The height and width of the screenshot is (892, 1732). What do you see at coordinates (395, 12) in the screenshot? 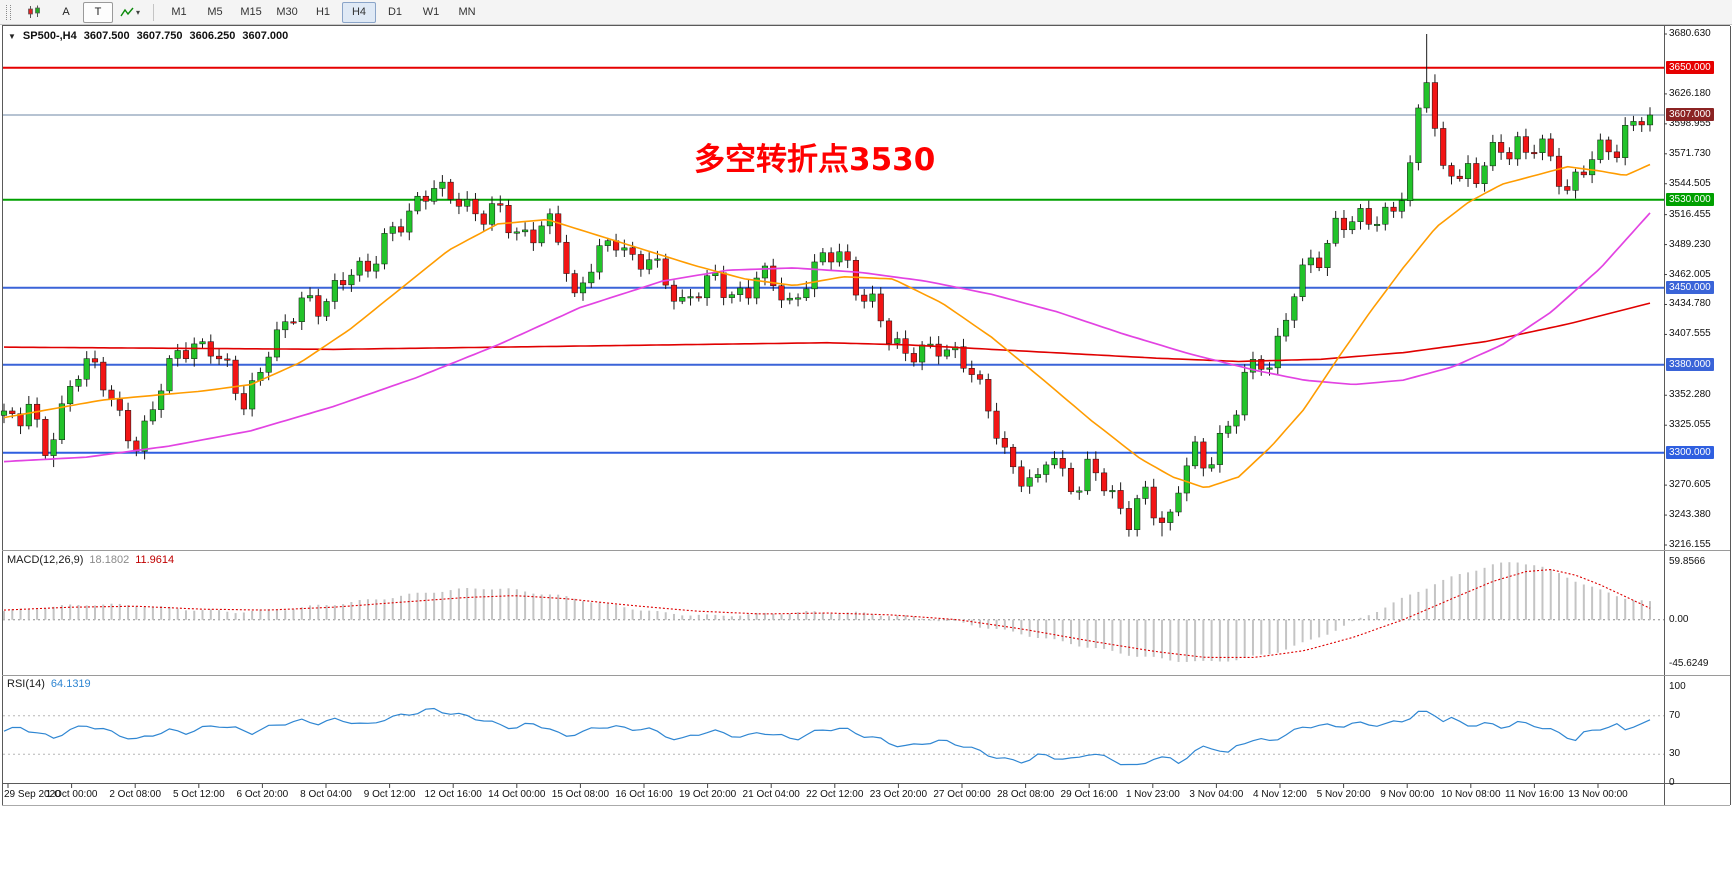
I see `timeframe-button-d1: D1` at bounding box center [395, 12].